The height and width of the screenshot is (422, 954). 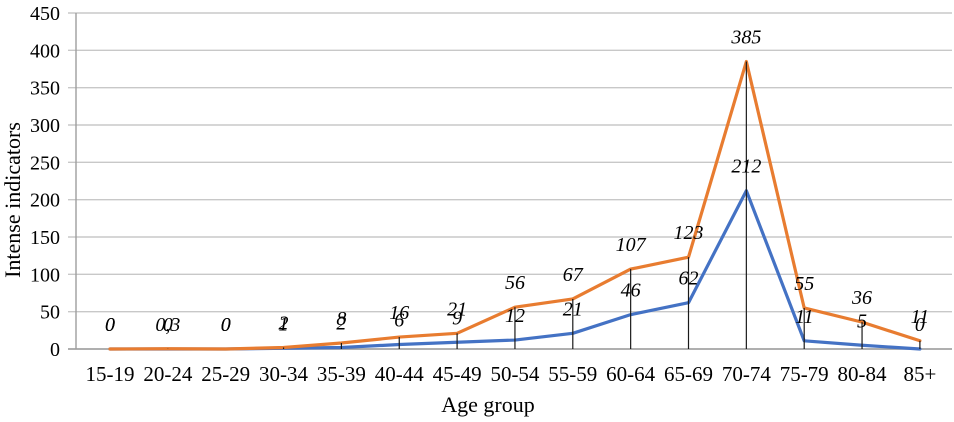 What do you see at coordinates (746, 167) in the screenshot?
I see `lower-series-blue-data-label: 212` at bounding box center [746, 167].